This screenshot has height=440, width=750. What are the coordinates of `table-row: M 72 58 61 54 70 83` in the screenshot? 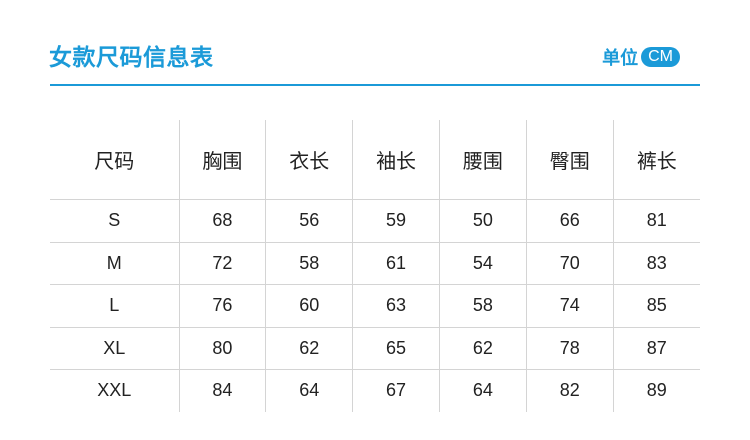 It's located at (375, 263).